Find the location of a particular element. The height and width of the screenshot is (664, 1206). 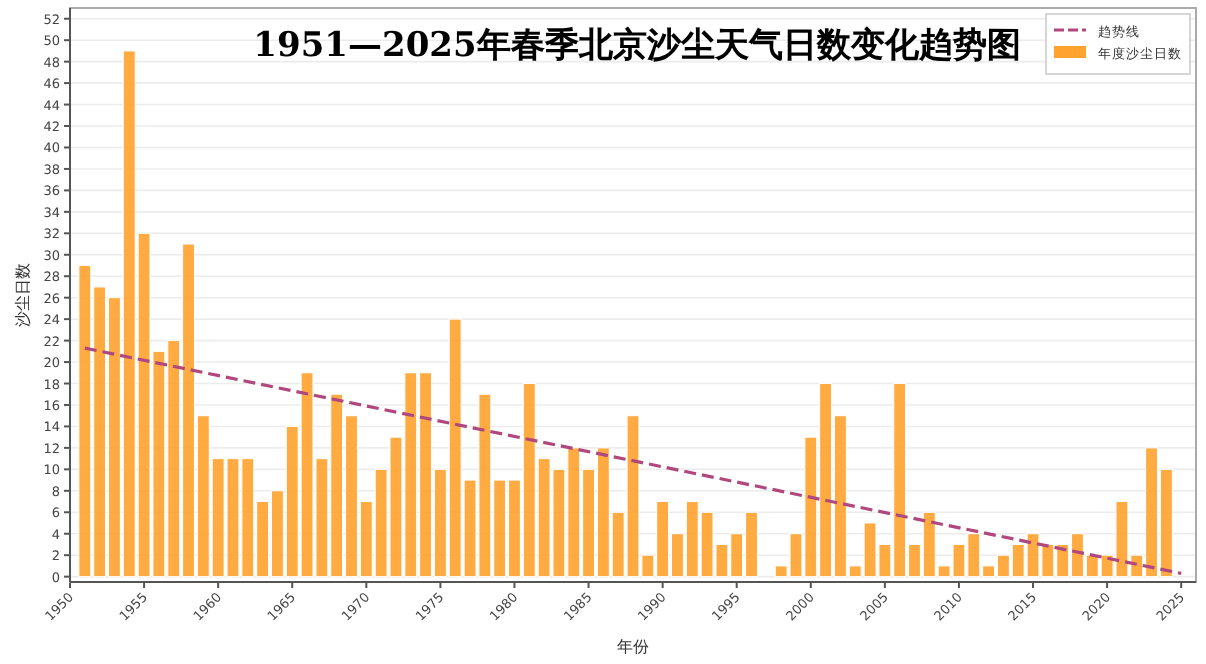

text: 1951—2025年春季北京沙尘天气日数变化趋势图 is located at coordinates (637, 46).